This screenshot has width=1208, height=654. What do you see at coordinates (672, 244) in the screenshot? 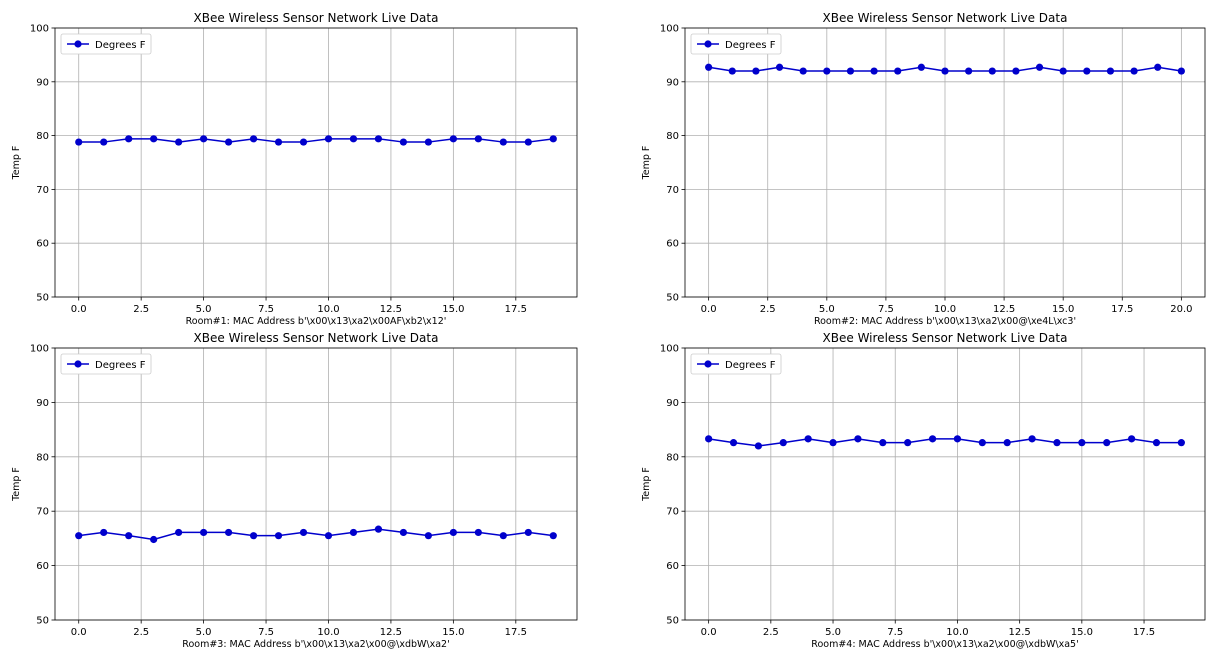
I see `y-tick-label: 60` at bounding box center [672, 244].